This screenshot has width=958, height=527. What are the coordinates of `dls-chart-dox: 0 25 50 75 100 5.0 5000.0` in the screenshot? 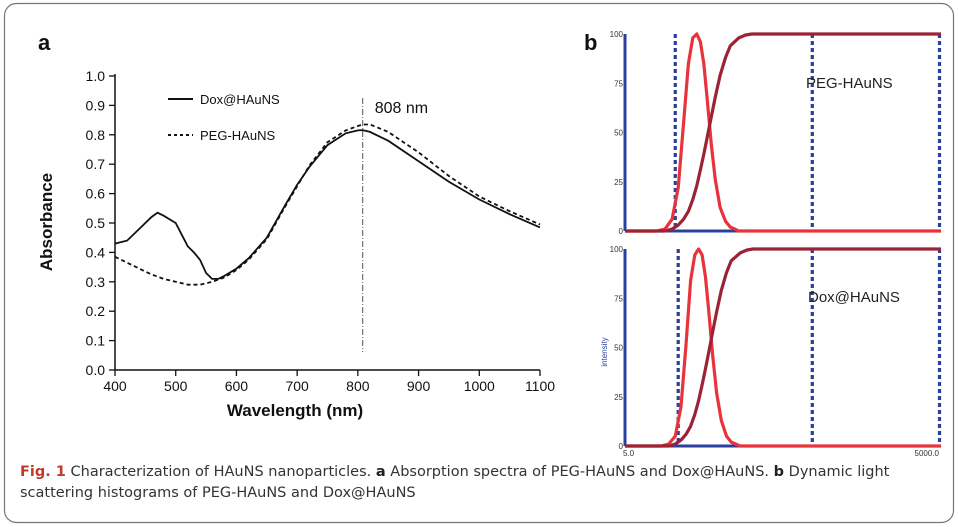 It's located at (776, 351).